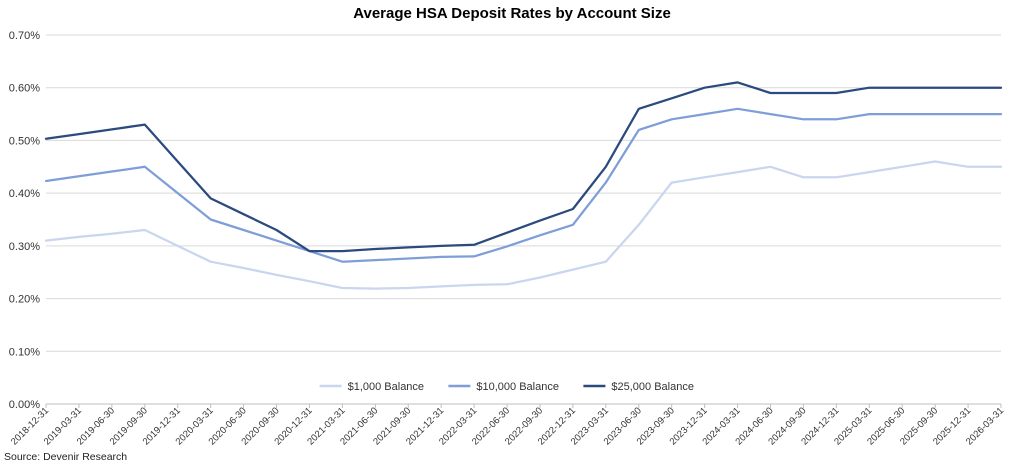 This screenshot has width=1018, height=465. What do you see at coordinates (24, 247) in the screenshot?
I see `y-tick-label: 0.30%` at bounding box center [24, 247].